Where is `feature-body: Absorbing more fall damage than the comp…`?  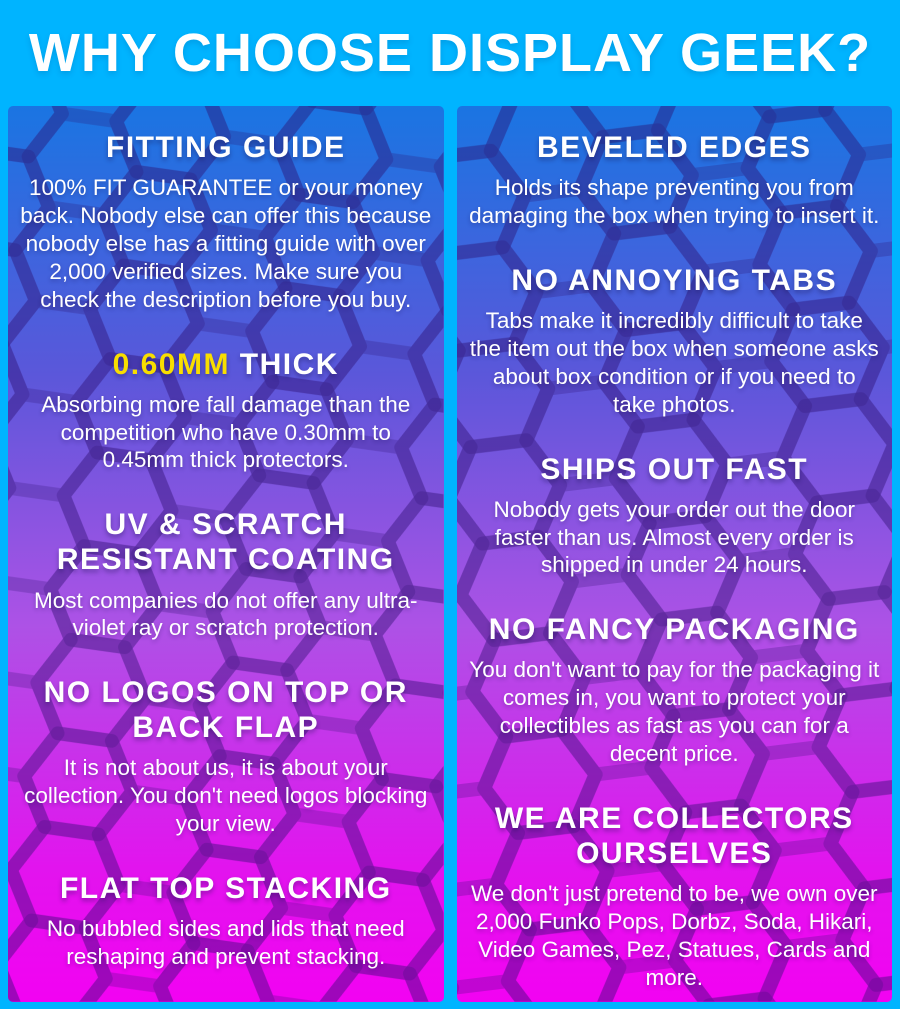
feature-body: Absorbing more fall damage than the comp… is located at coordinates (226, 432).